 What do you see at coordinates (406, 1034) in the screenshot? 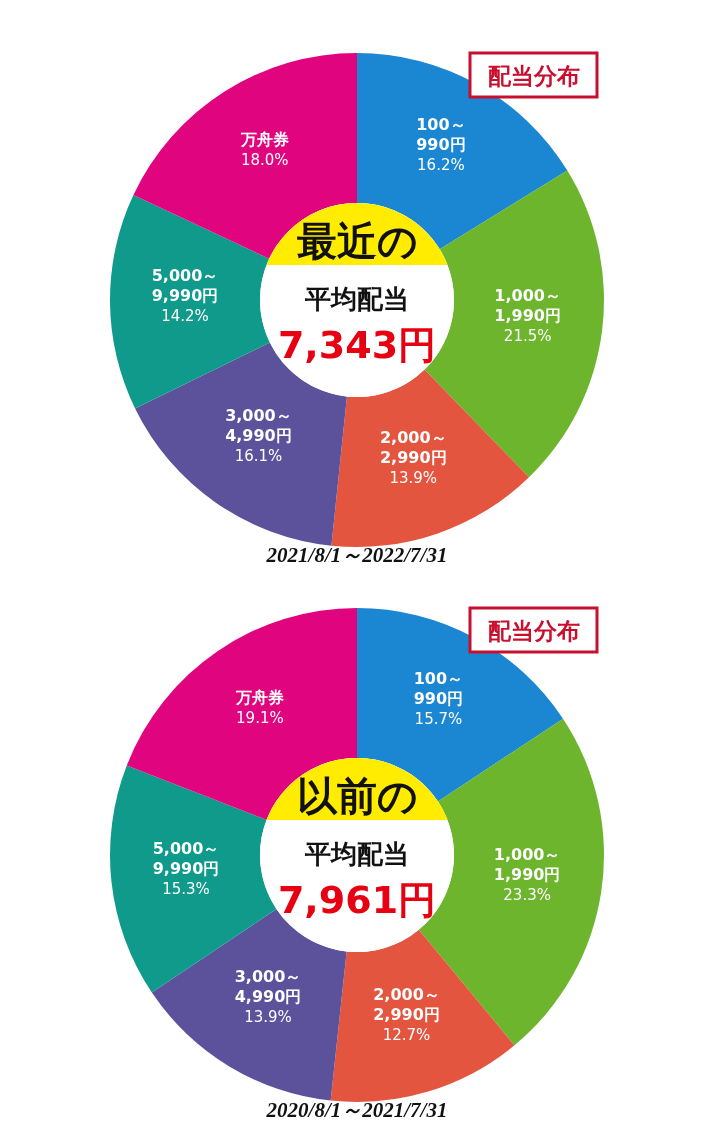
I see `data-label: 12.7%` at bounding box center [406, 1034].